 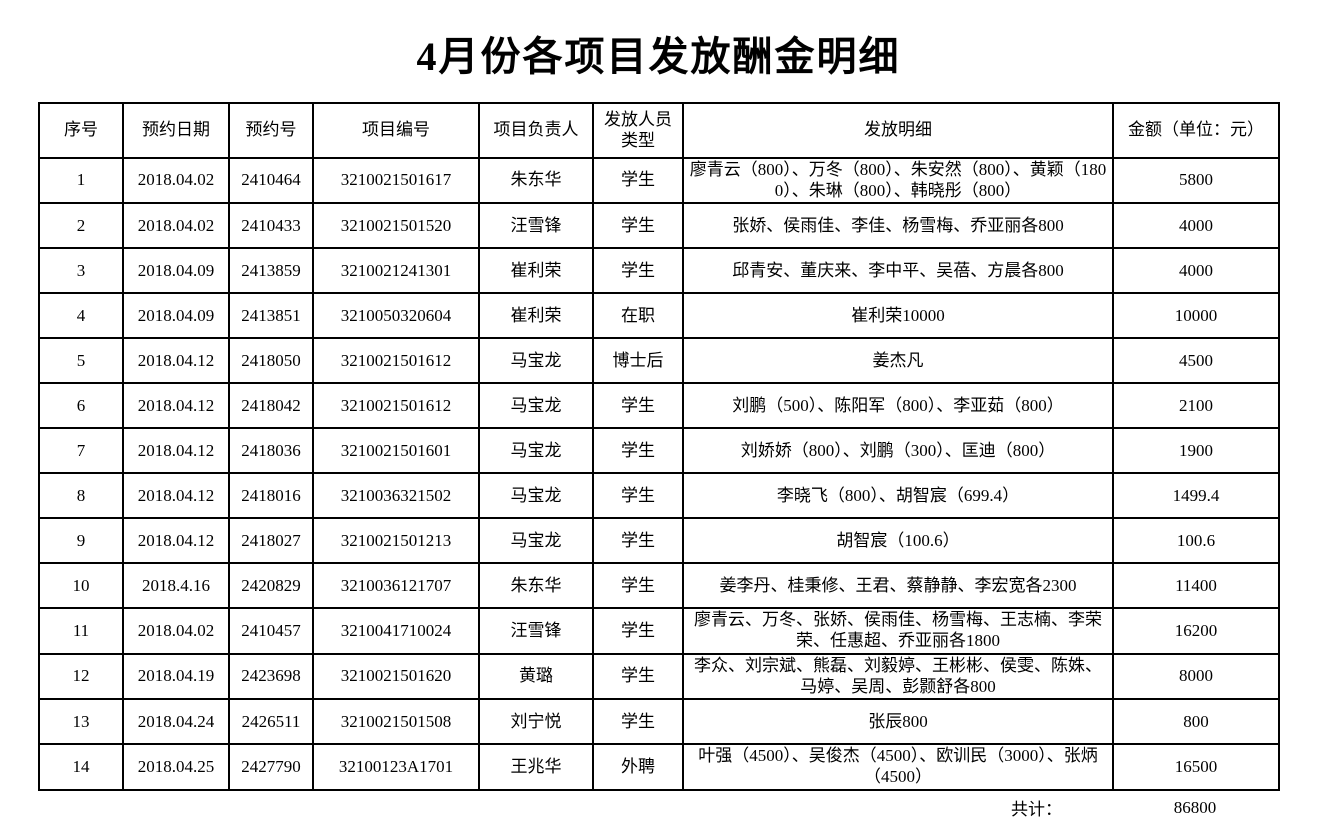 What do you see at coordinates (1196, 451) in the screenshot?
I see `amount-cell: 1900` at bounding box center [1196, 451].